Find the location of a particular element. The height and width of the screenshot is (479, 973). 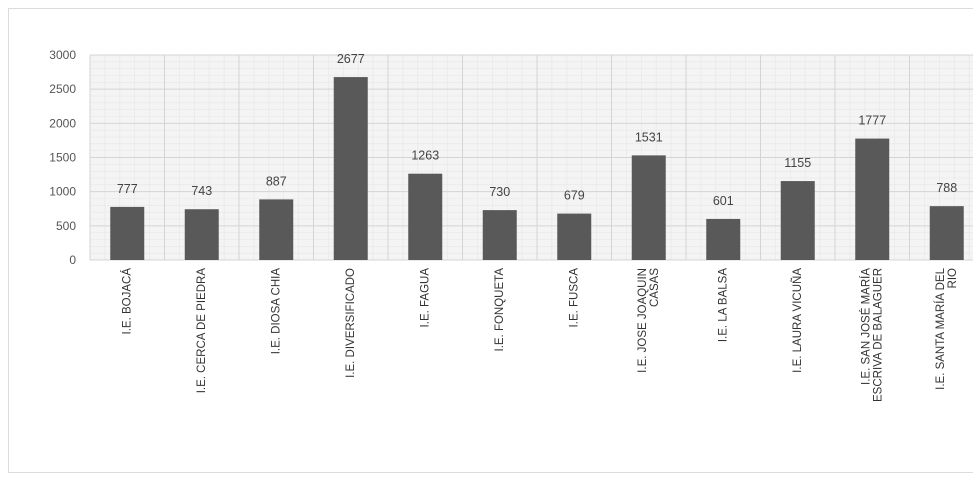

x-tick-label-line: I.E. DIVERSIFICADO is located at coordinates (351, 323).